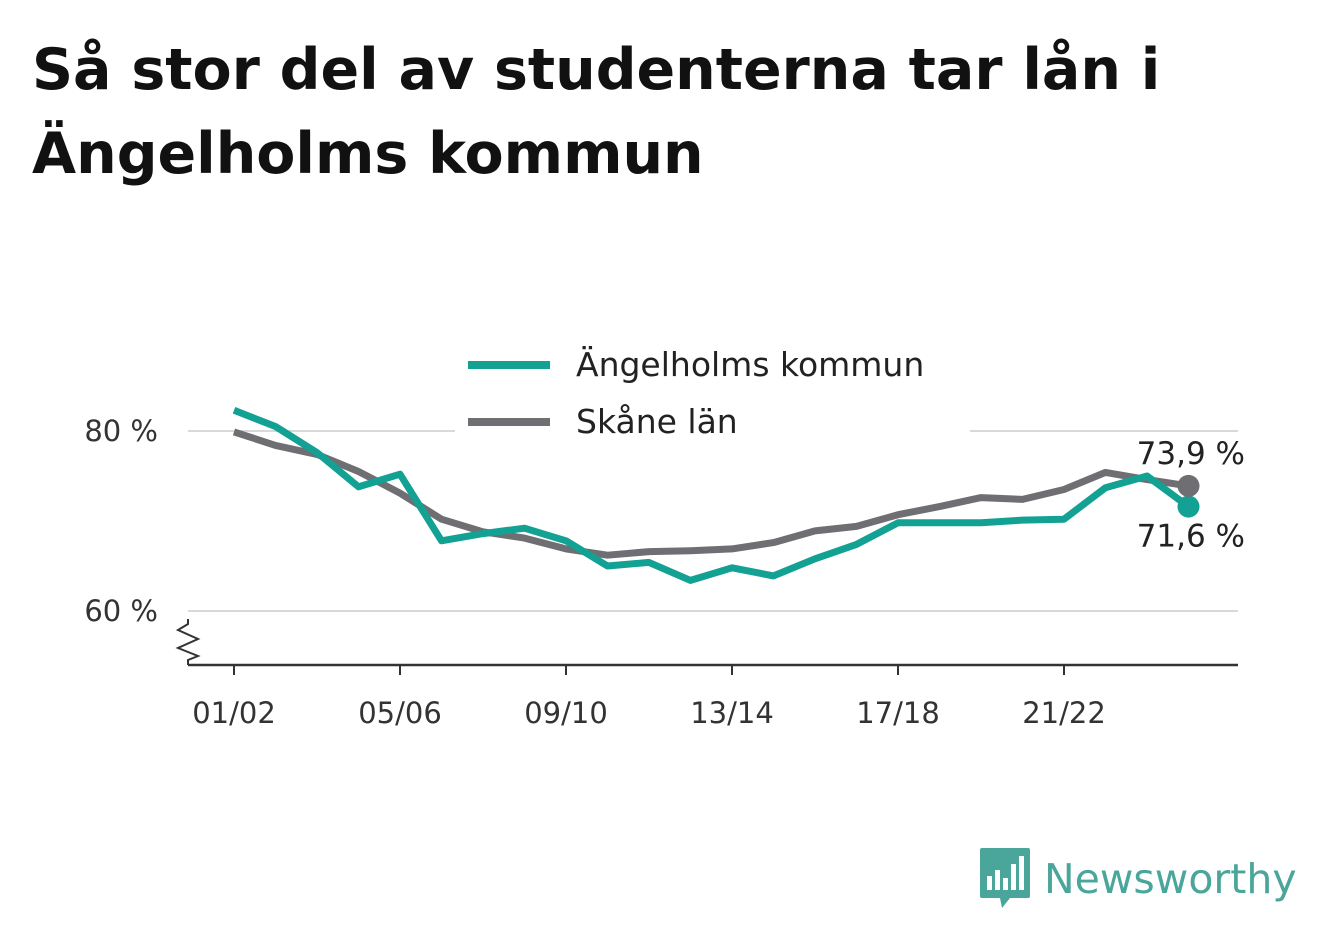  Describe the element at coordinates (121, 611) in the screenshot. I see `y-tick-label: 60 %` at that location.